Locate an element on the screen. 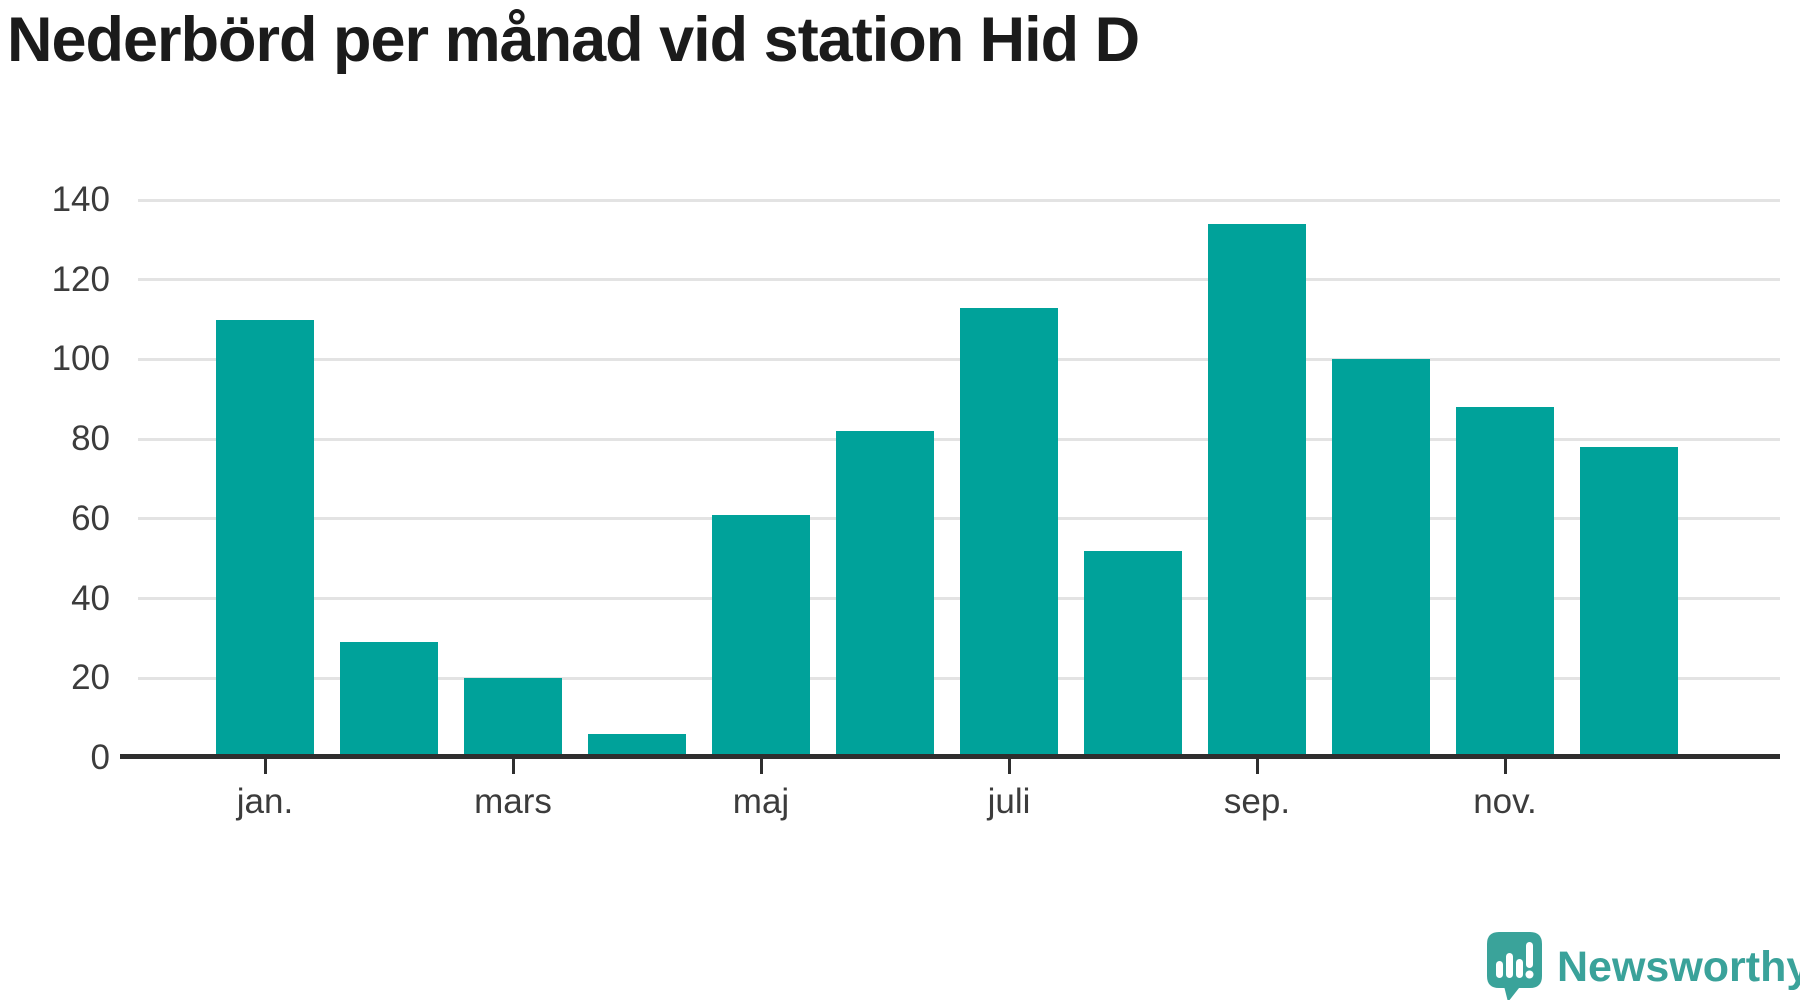 The image size is (1800, 1000). bar-mars is located at coordinates (513, 718).